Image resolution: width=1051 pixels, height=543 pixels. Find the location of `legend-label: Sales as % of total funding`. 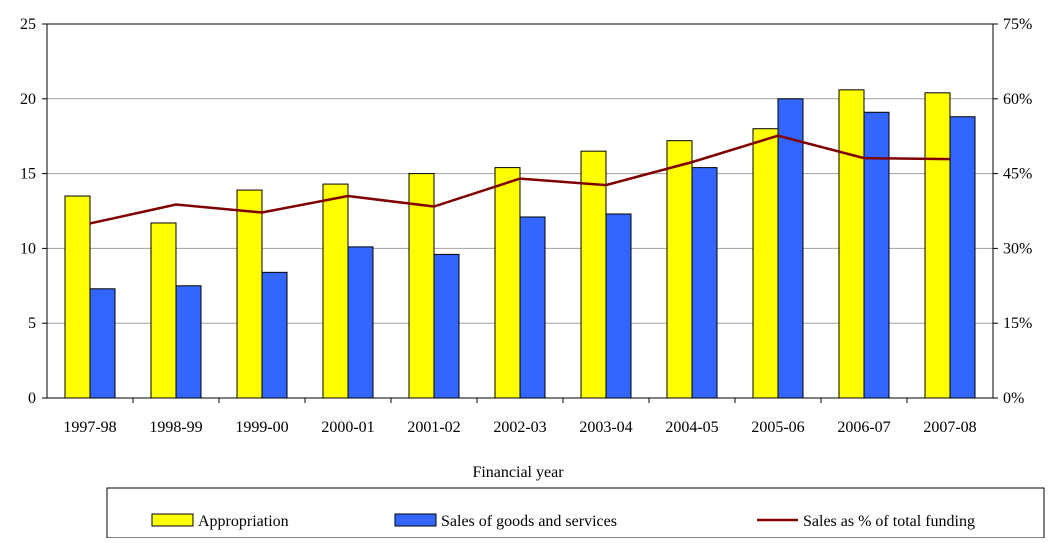

legend-label: Sales as % of total funding is located at coordinates (889, 521).